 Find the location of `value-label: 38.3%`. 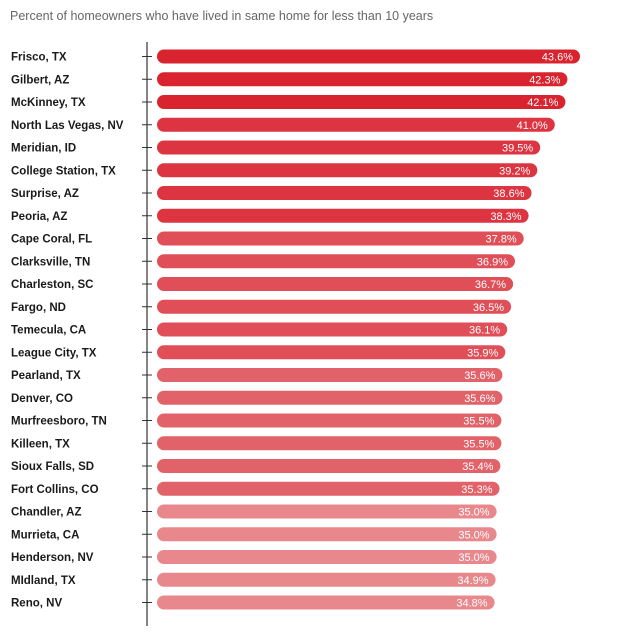

value-label: 38.3% is located at coordinates (505, 217).